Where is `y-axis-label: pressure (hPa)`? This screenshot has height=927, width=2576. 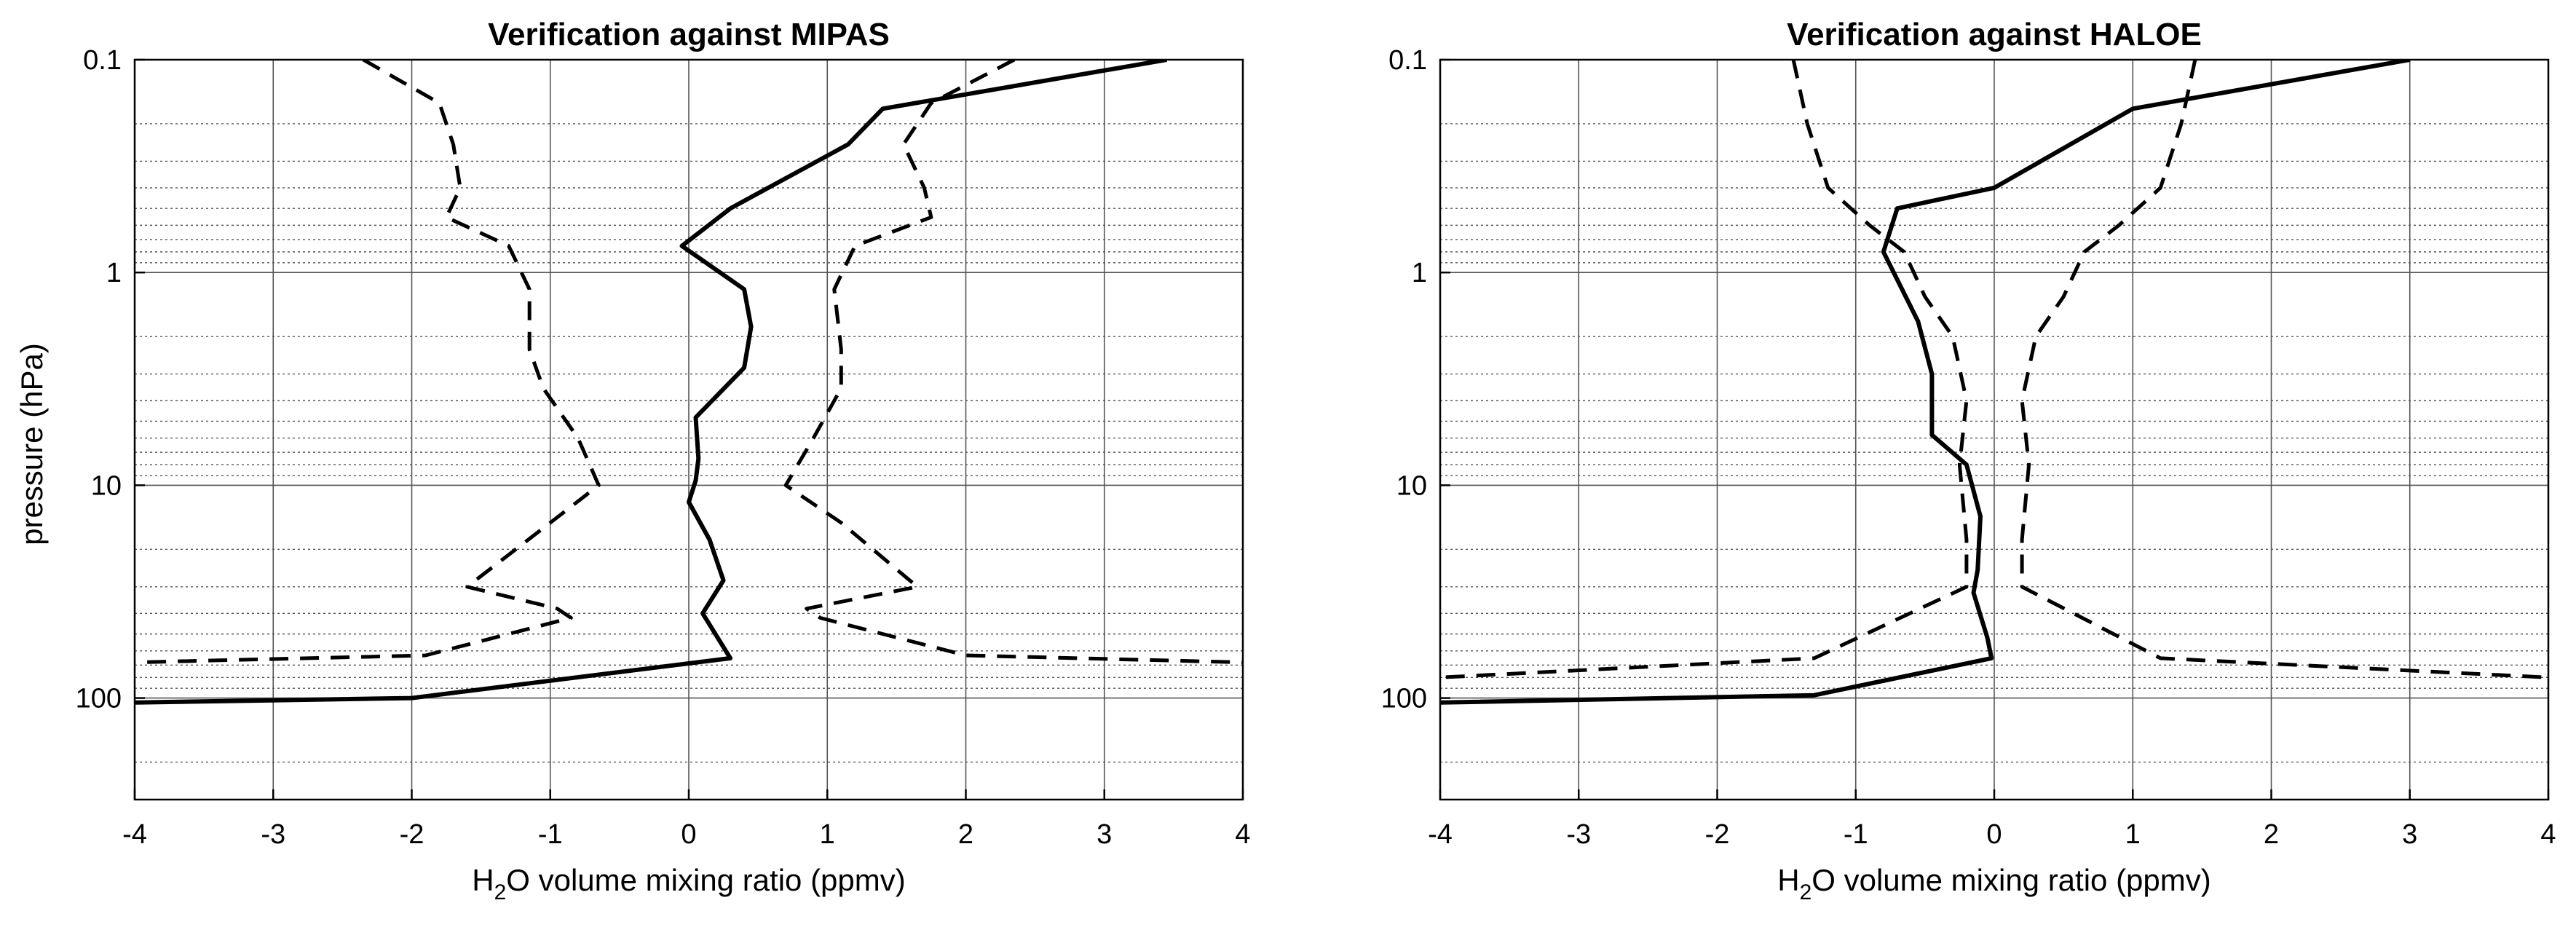 y-axis-label: pressure (hPa) is located at coordinates (32, 444).